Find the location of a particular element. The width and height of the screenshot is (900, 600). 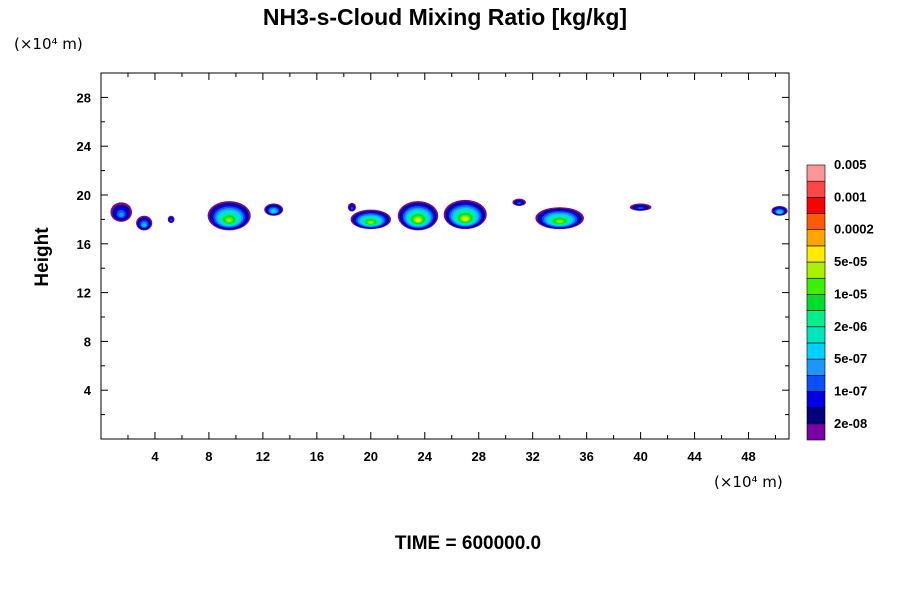

x-tick-label: 16 is located at coordinates (317, 456).